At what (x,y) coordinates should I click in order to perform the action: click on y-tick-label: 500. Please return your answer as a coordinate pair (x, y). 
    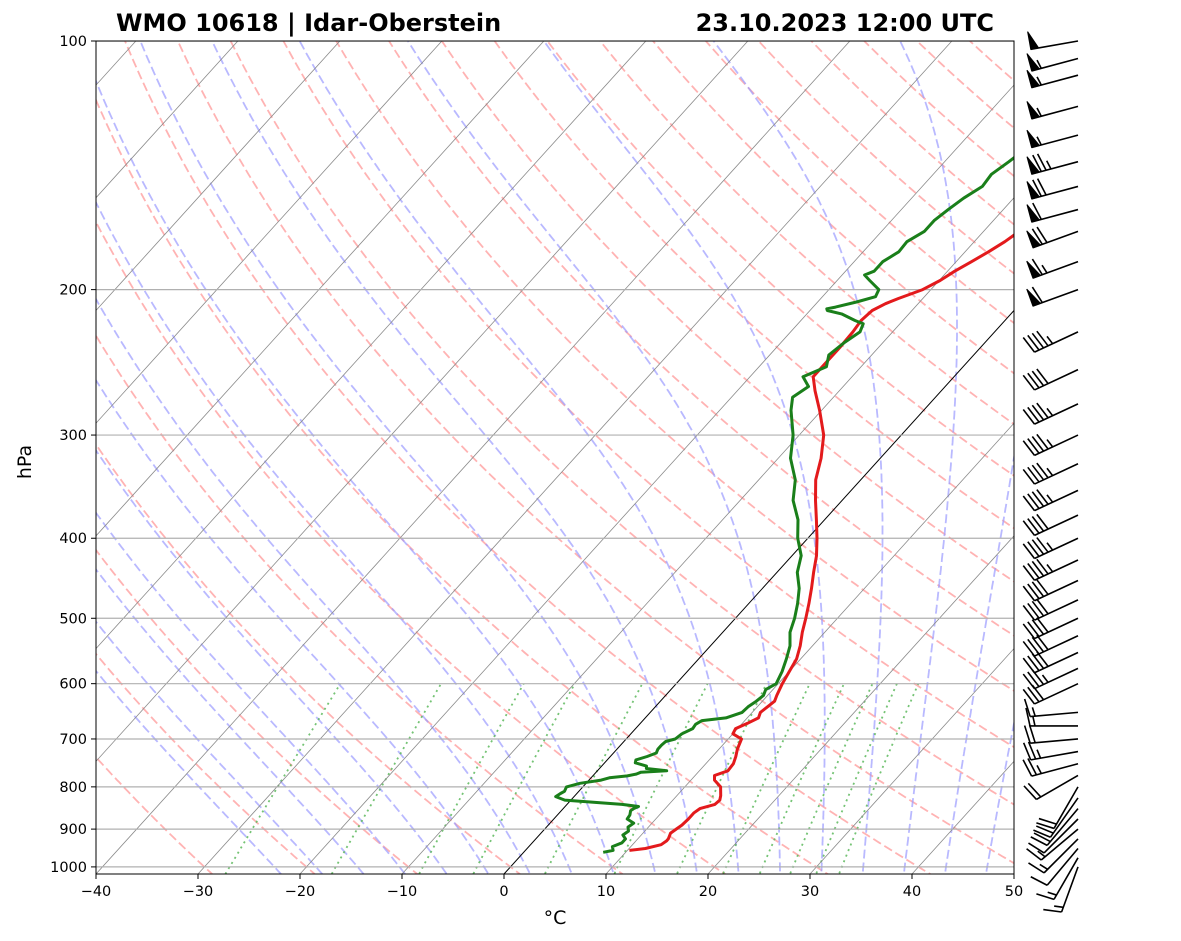
    Looking at the image, I should click on (73, 619).